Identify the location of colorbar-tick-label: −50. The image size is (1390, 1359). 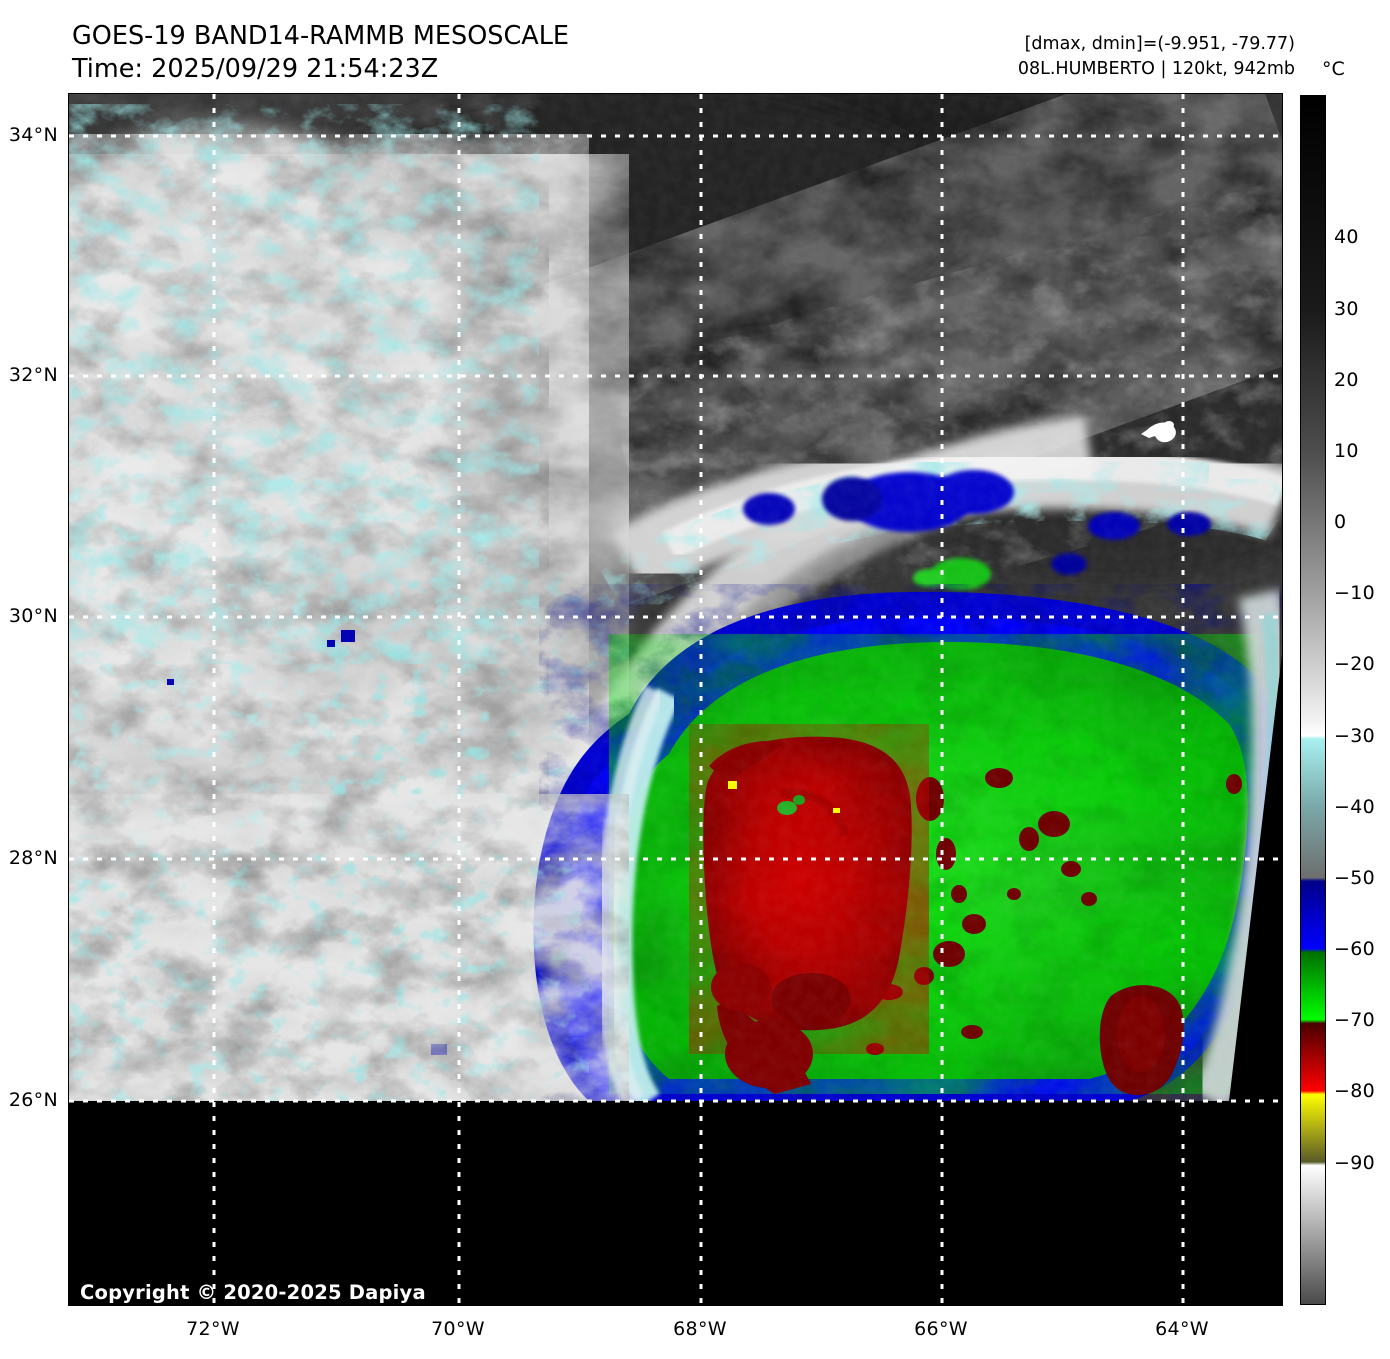
(1354, 877).